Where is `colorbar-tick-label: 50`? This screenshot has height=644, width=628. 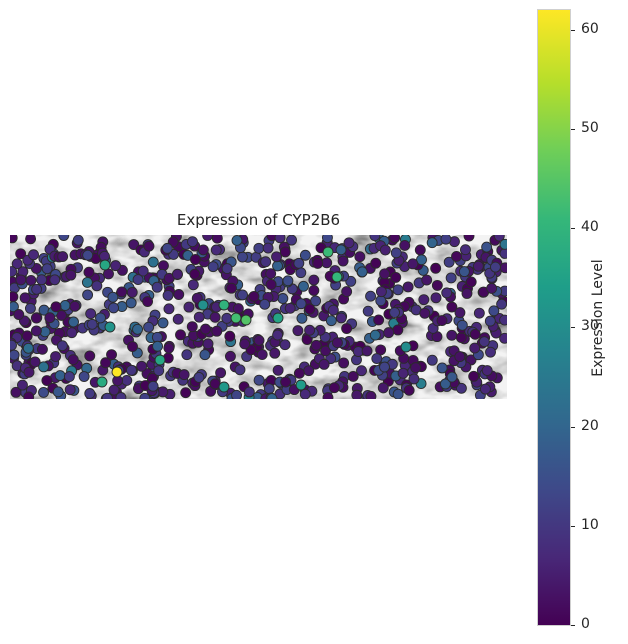
colorbar-tick-label: 50 is located at coordinates (590, 128).